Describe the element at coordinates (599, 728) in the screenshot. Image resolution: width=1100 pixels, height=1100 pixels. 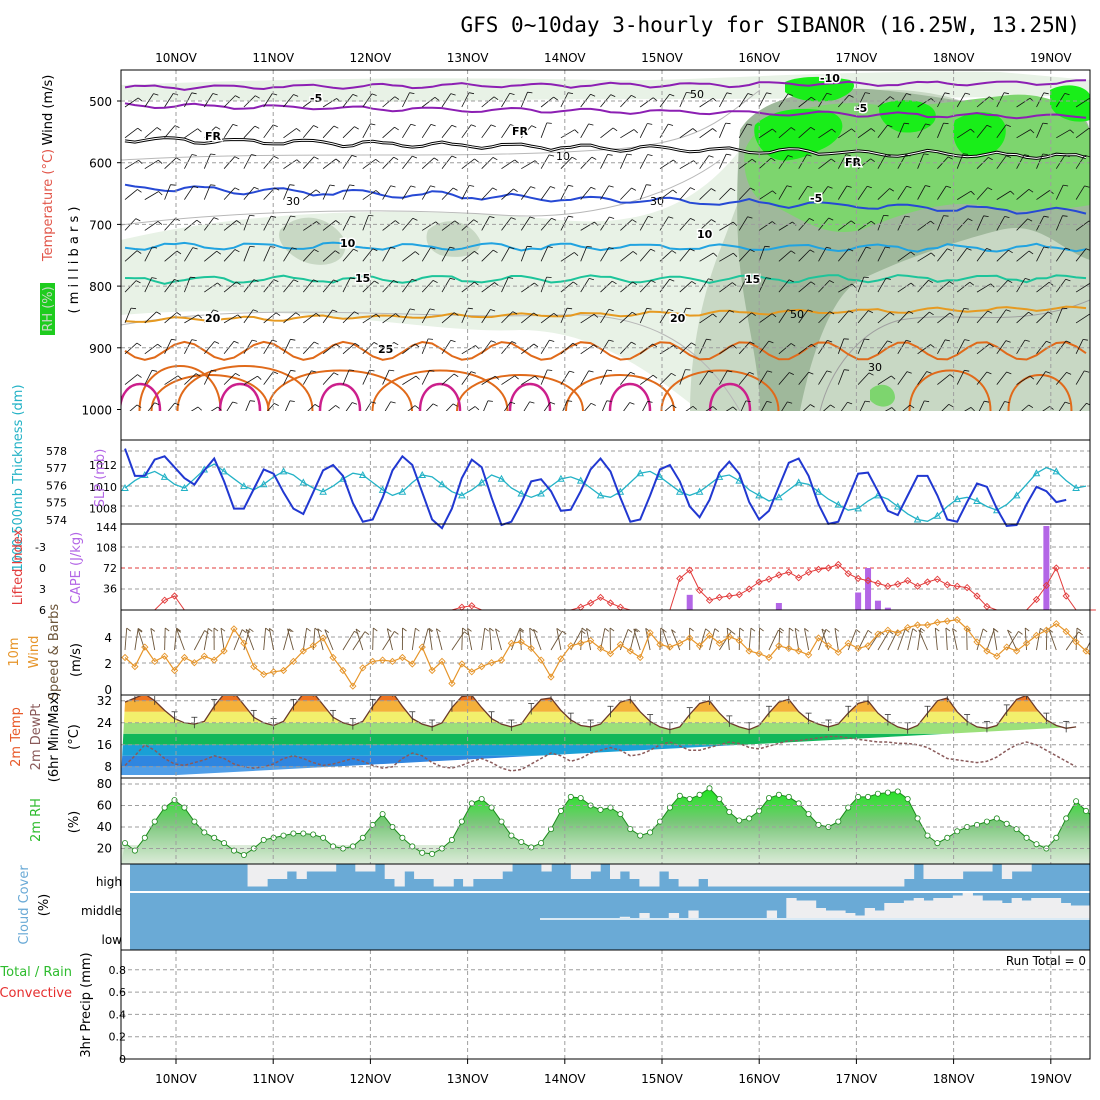
I see `temp-band` at that location.